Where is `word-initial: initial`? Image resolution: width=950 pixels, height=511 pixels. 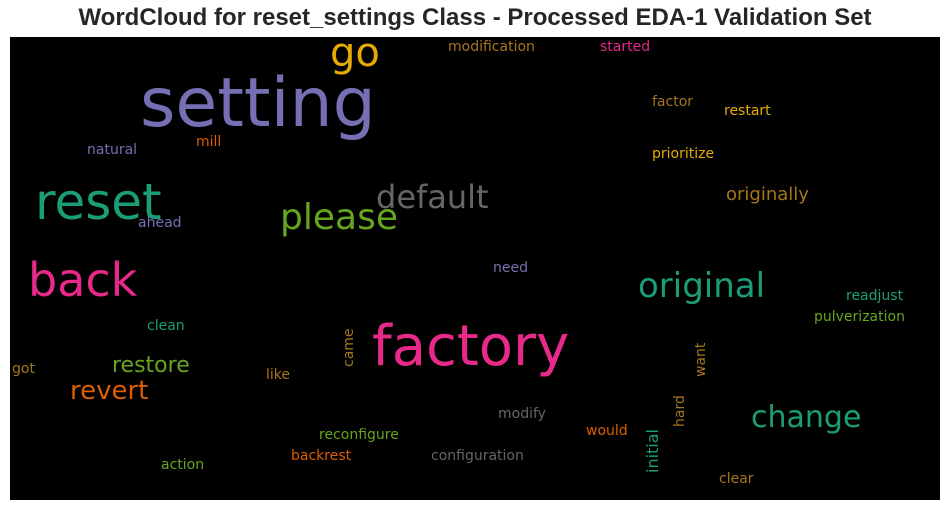
word-initial: initial is located at coordinates (652, 451).